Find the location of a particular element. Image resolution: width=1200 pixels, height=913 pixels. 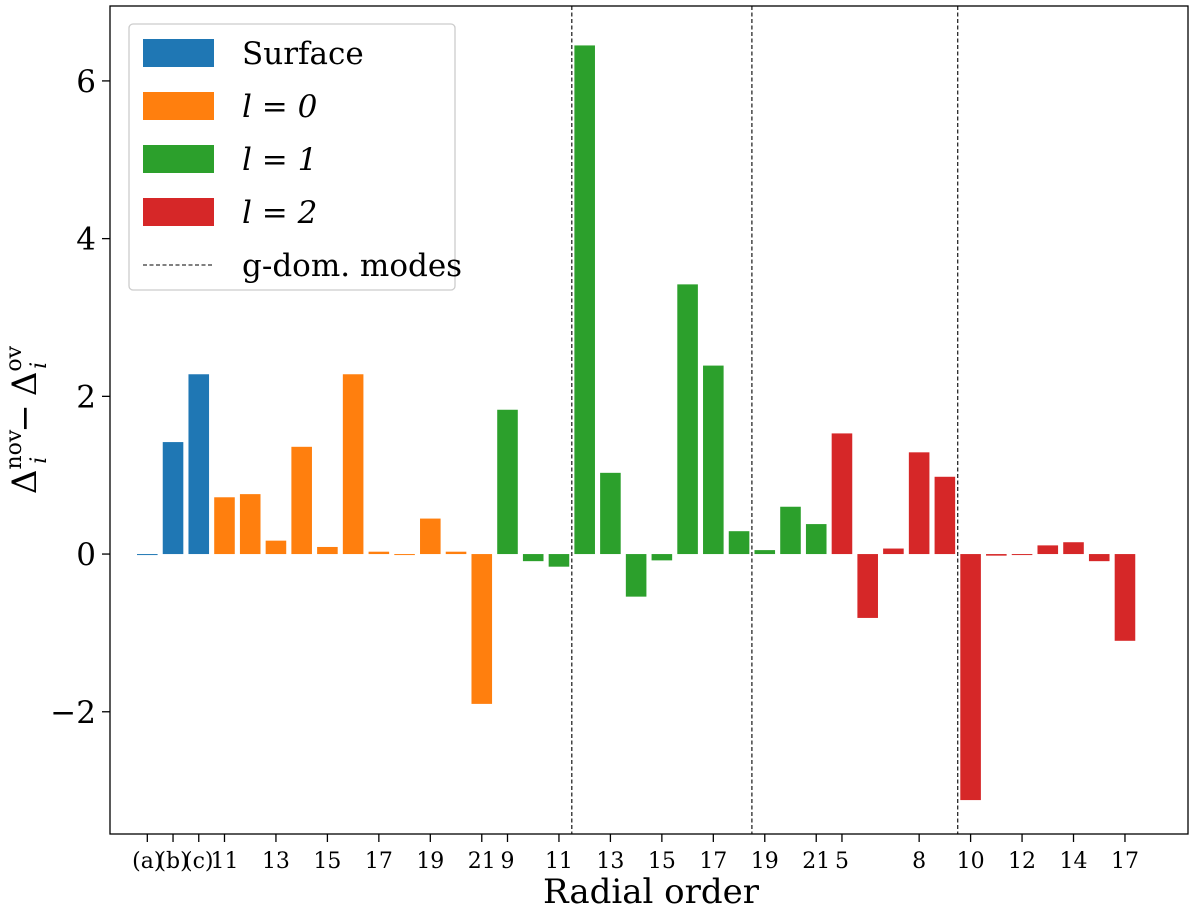

legend-label-3: l = 2 is located at coordinates (279, 213).